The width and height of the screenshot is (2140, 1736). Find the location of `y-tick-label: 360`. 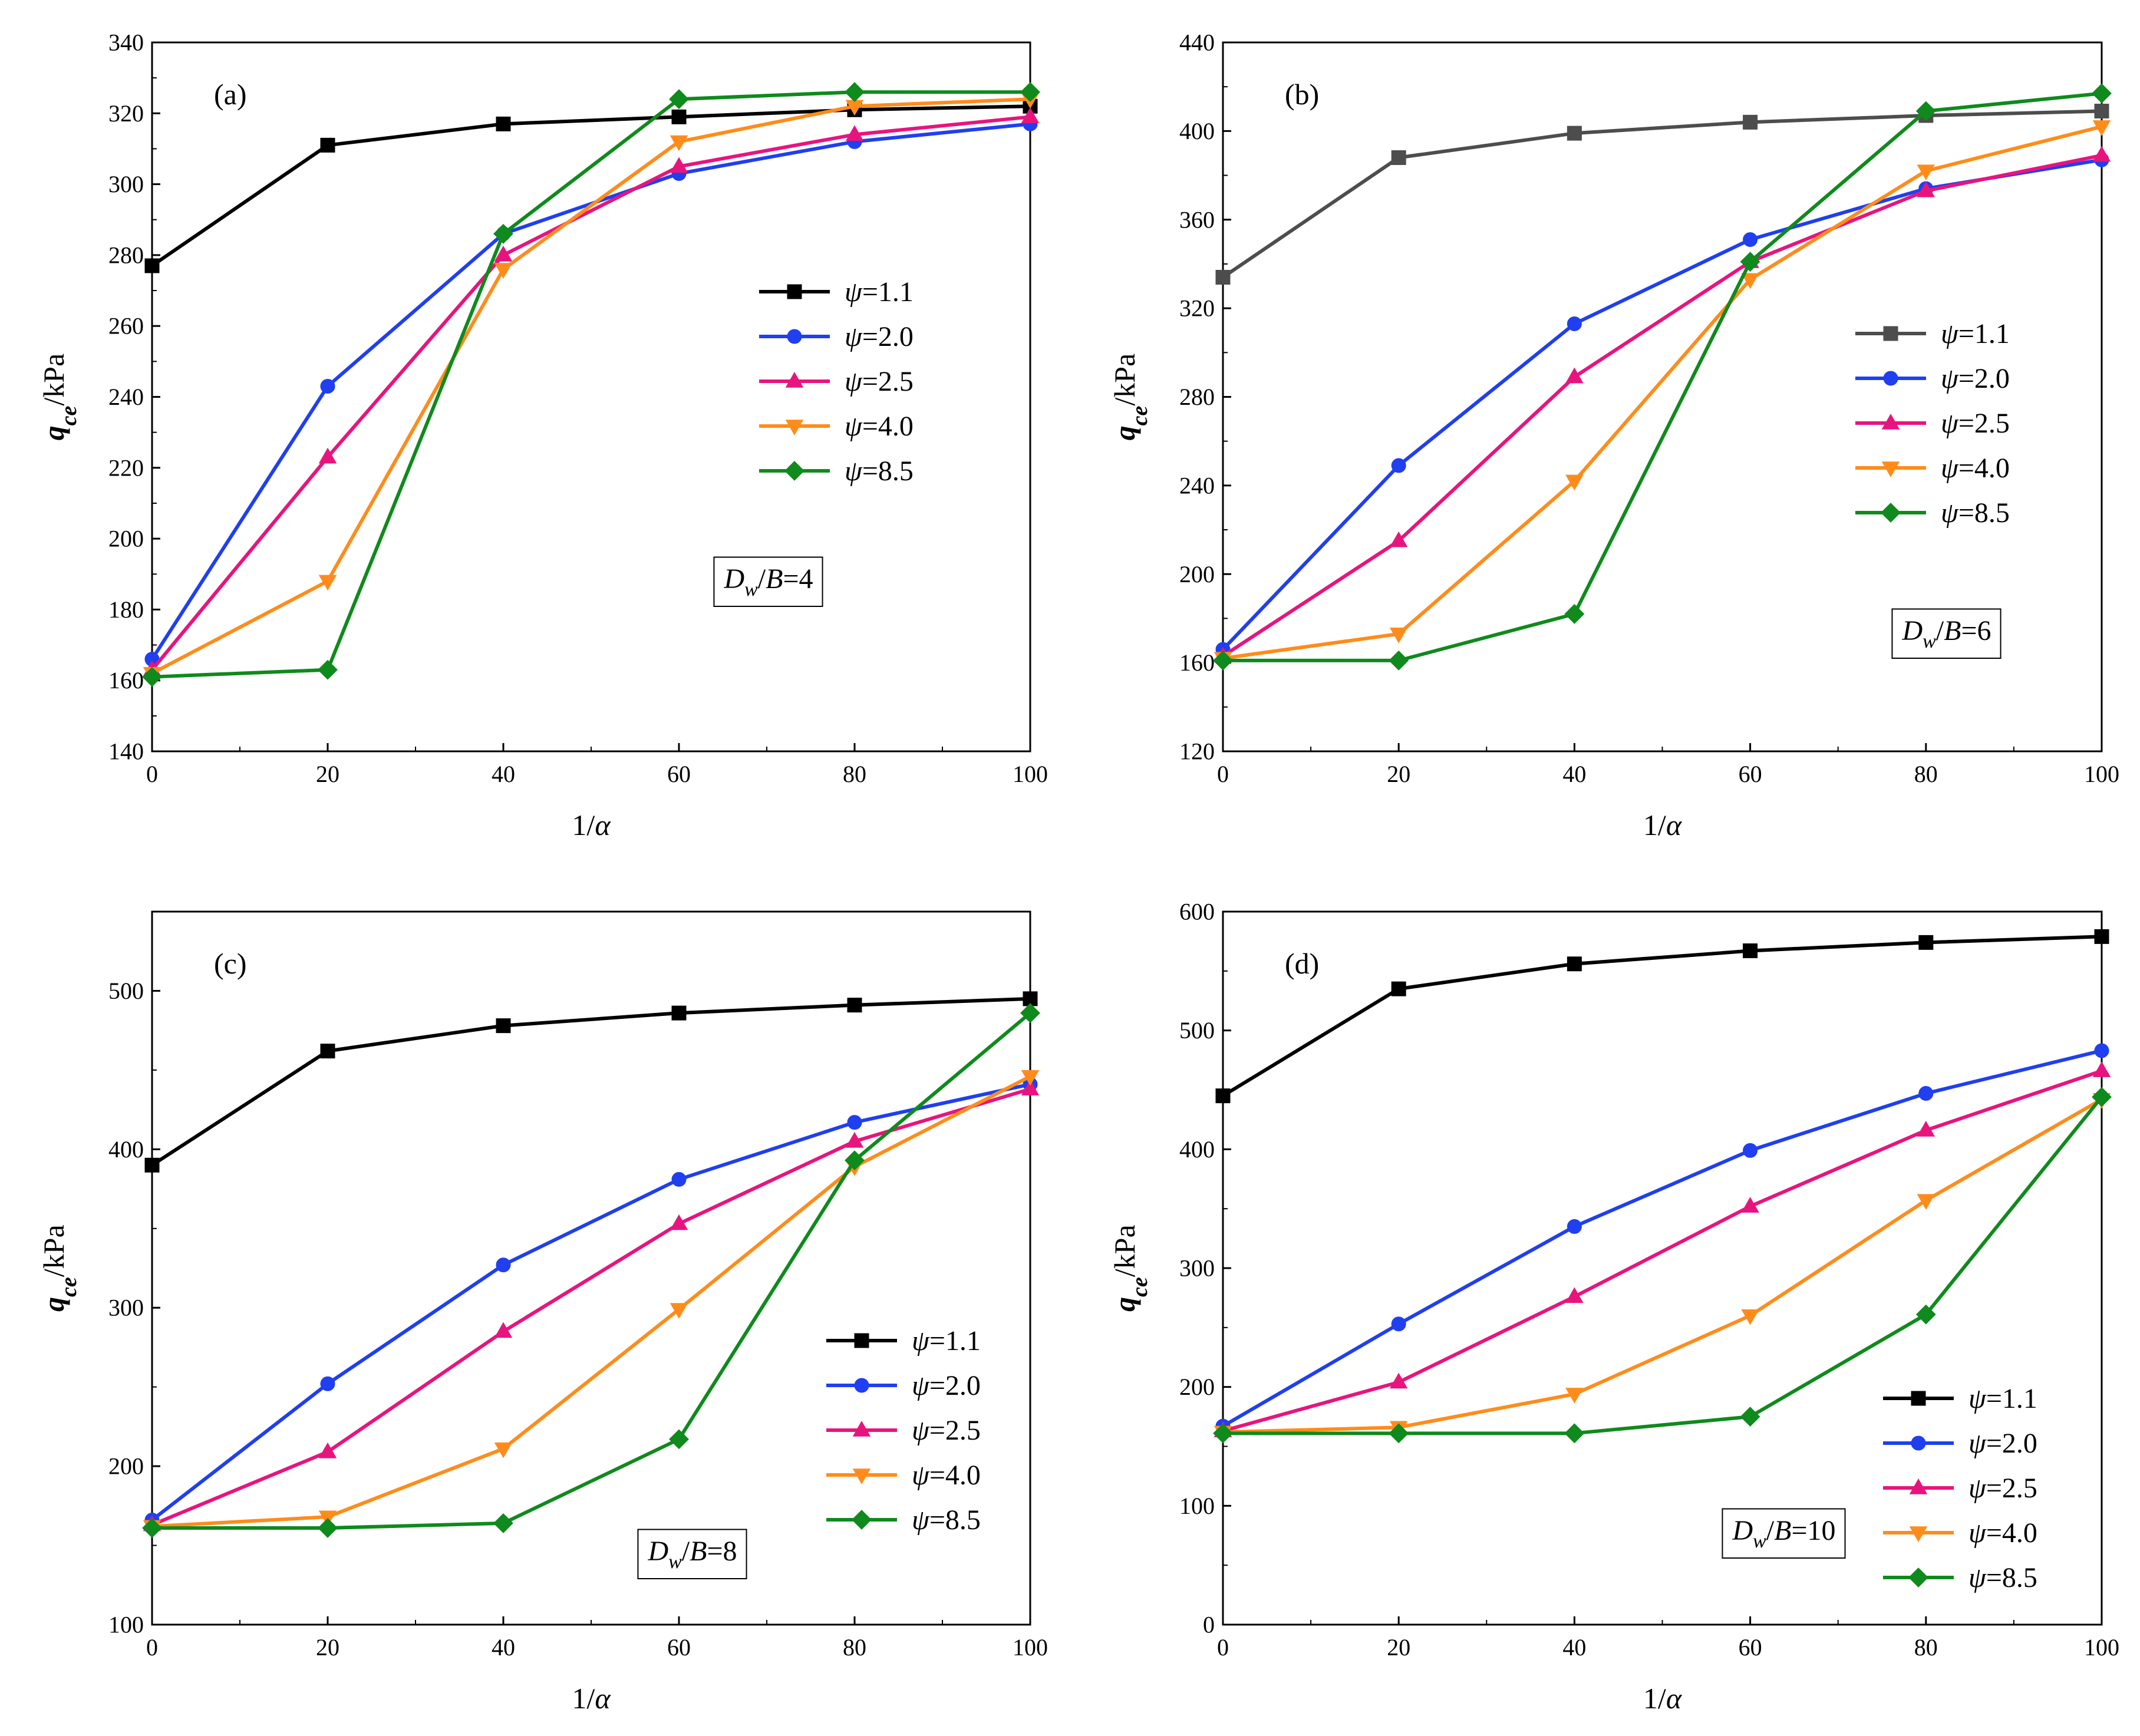

y-tick-label: 360 is located at coordinates (1197, 219).